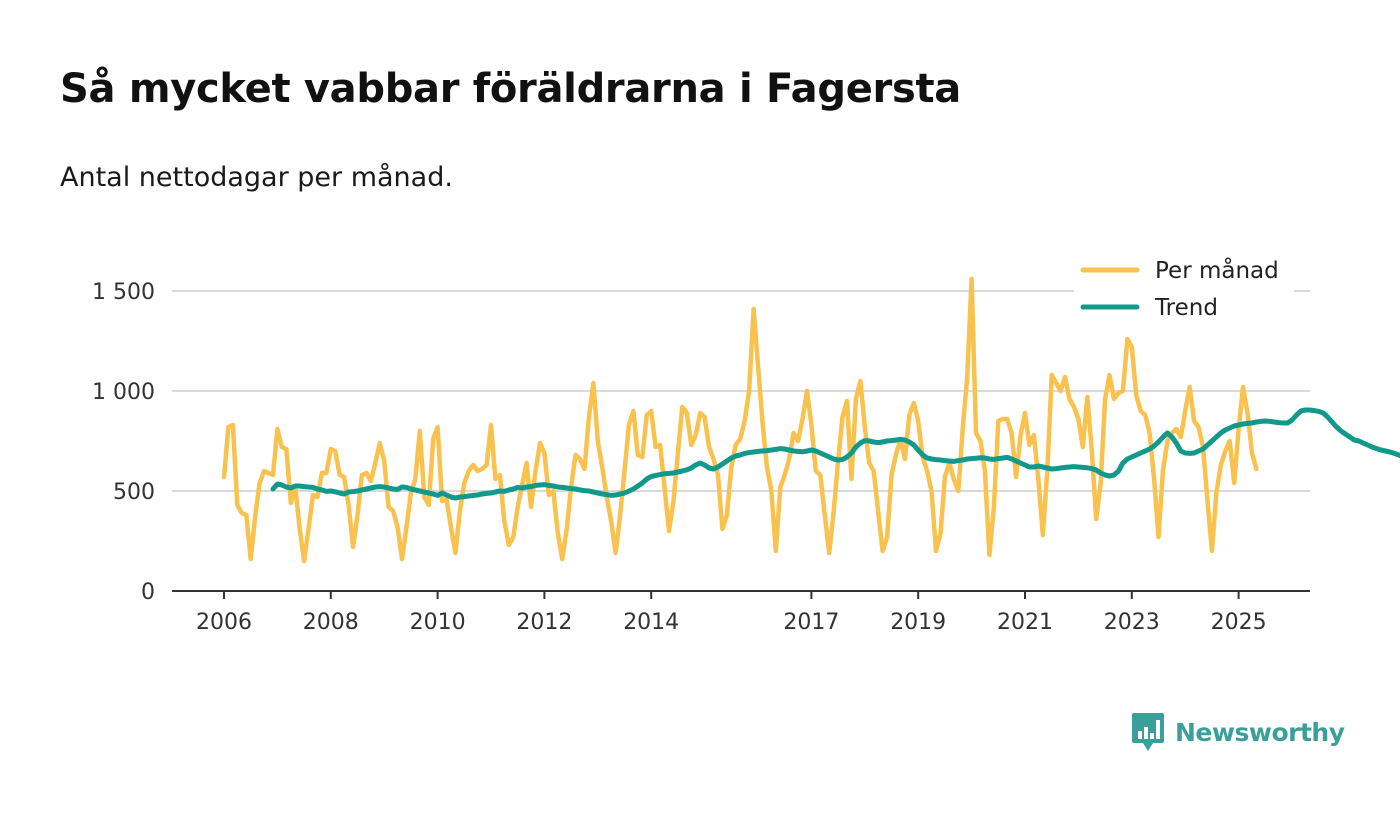  What do you see at coordinates (224, 622) in the screenshot?
I see `x-tick-label-2006: 2006` at bounding box center [224, 622].